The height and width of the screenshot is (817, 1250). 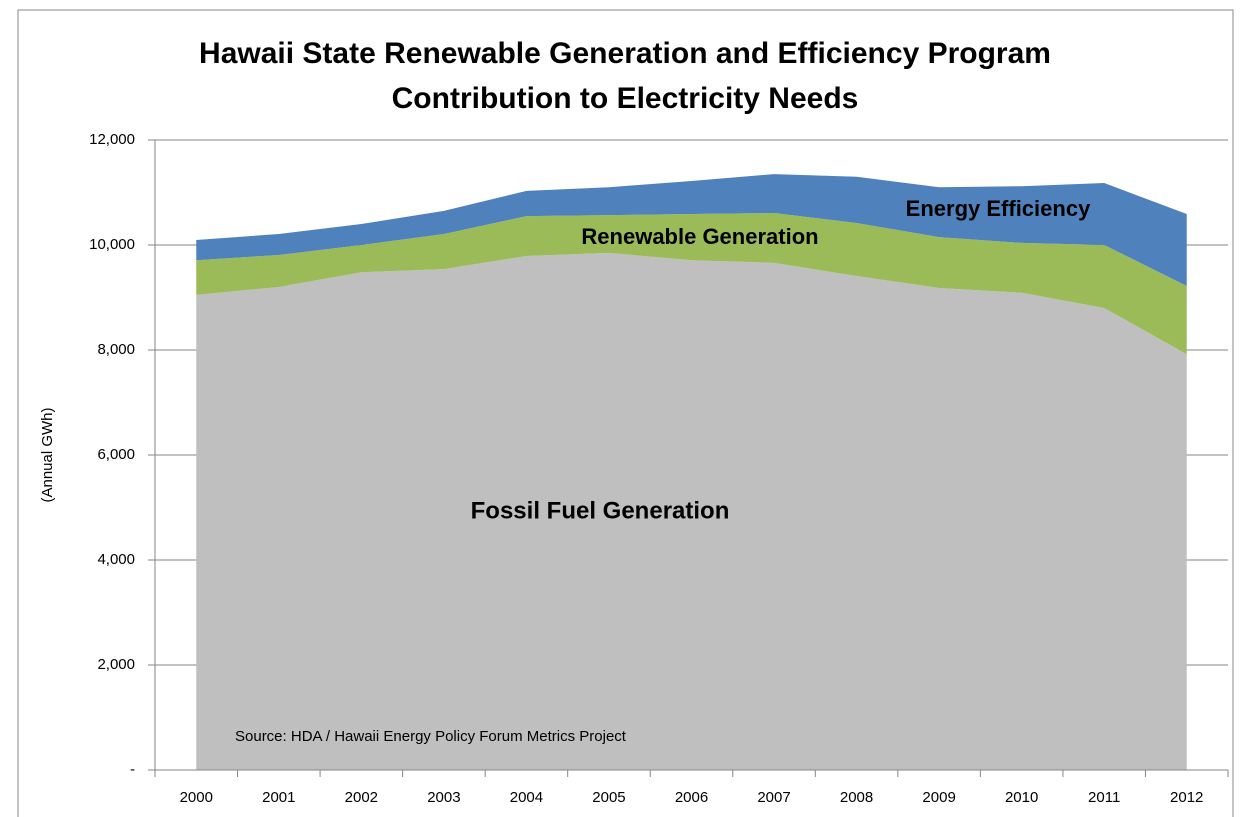 I want to click on x-tick-label: 2006, so click(x=691, y=797).